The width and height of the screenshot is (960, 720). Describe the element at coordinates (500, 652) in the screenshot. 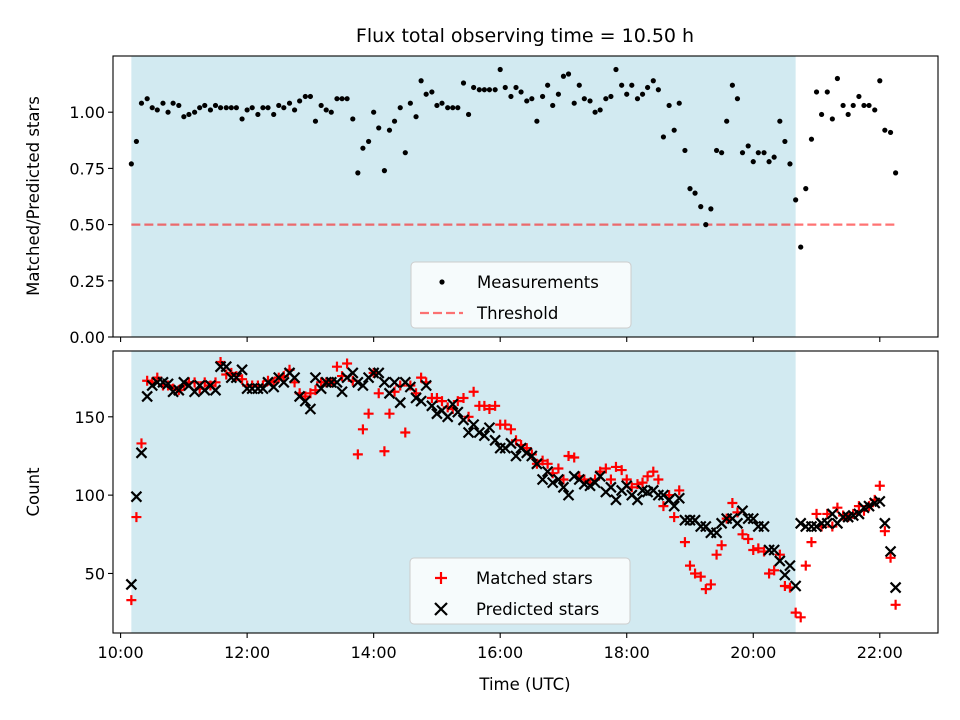

I see `x-tick-label: 16:00` at that location.